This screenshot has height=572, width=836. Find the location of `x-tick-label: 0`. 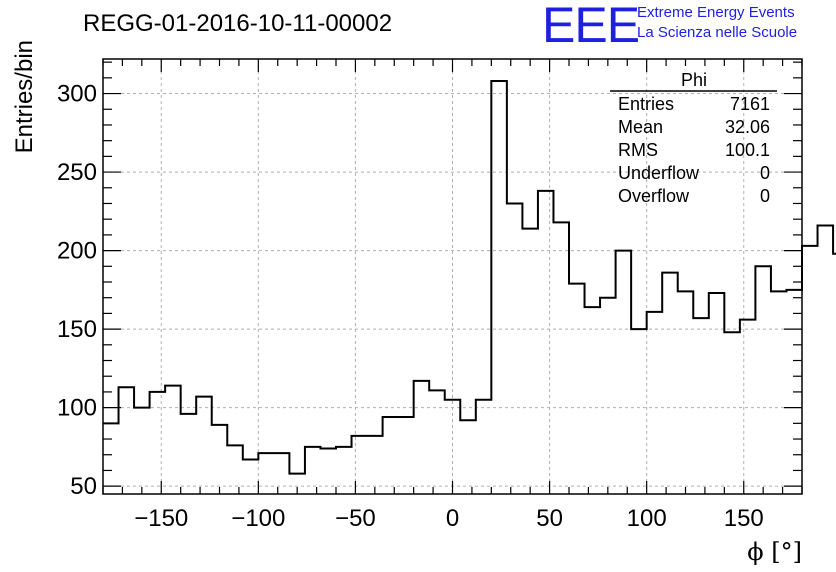

x-tick-label: 0 is located at coordinates (452, 518).